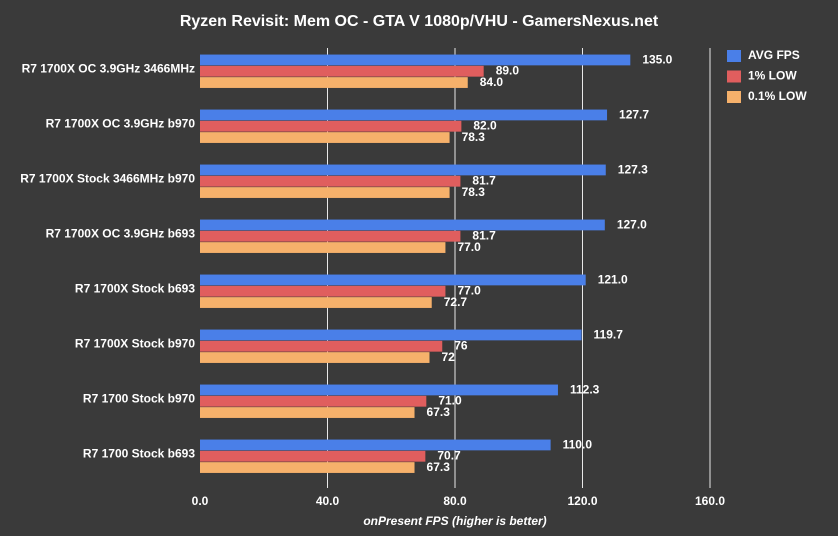 This screenshot has width=838, height=536. What do you see at coordinates (485, 126) in the screenshot?
I see `value-label: 82.0` at bounding box center [485, 126].